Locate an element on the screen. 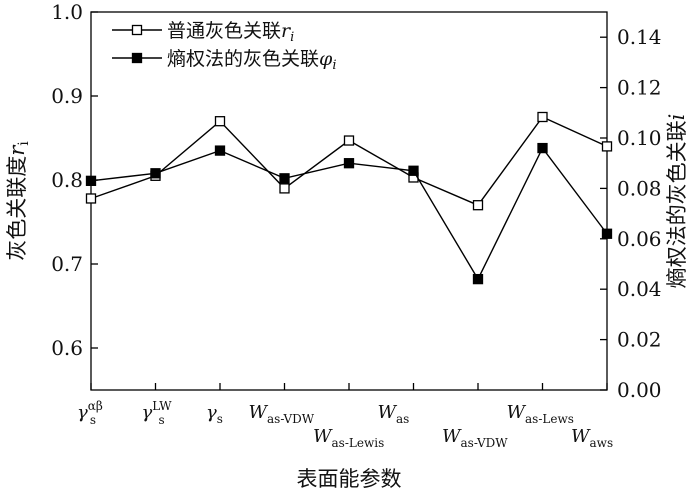 The height and width of the screenshot is (494, 700). x-category-label: Was-Lews is located at coordinates (540, 414).